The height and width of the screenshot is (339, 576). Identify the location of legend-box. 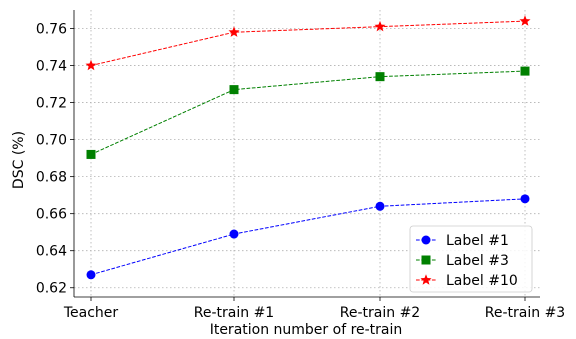
(471, 259).